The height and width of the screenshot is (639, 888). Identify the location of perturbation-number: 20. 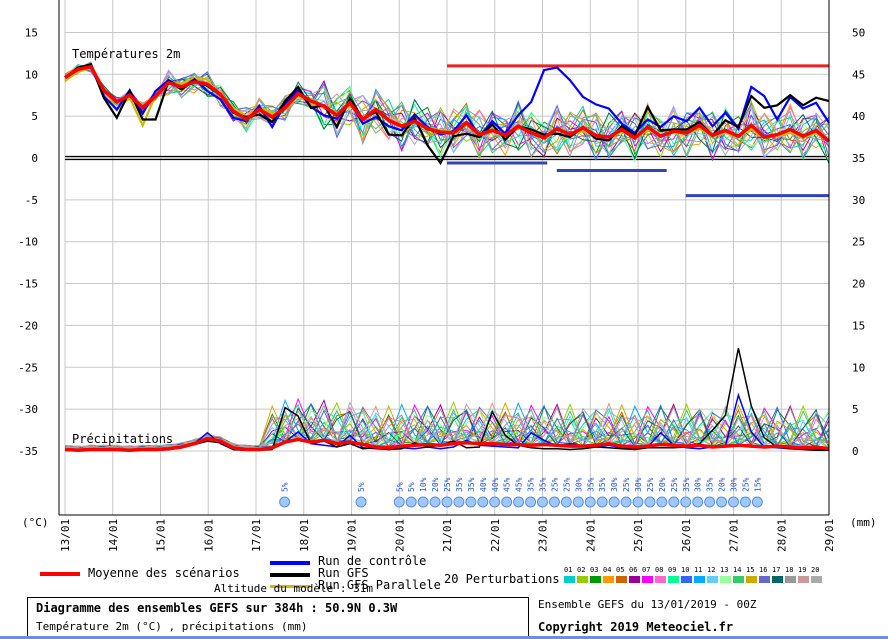
(815, 570).